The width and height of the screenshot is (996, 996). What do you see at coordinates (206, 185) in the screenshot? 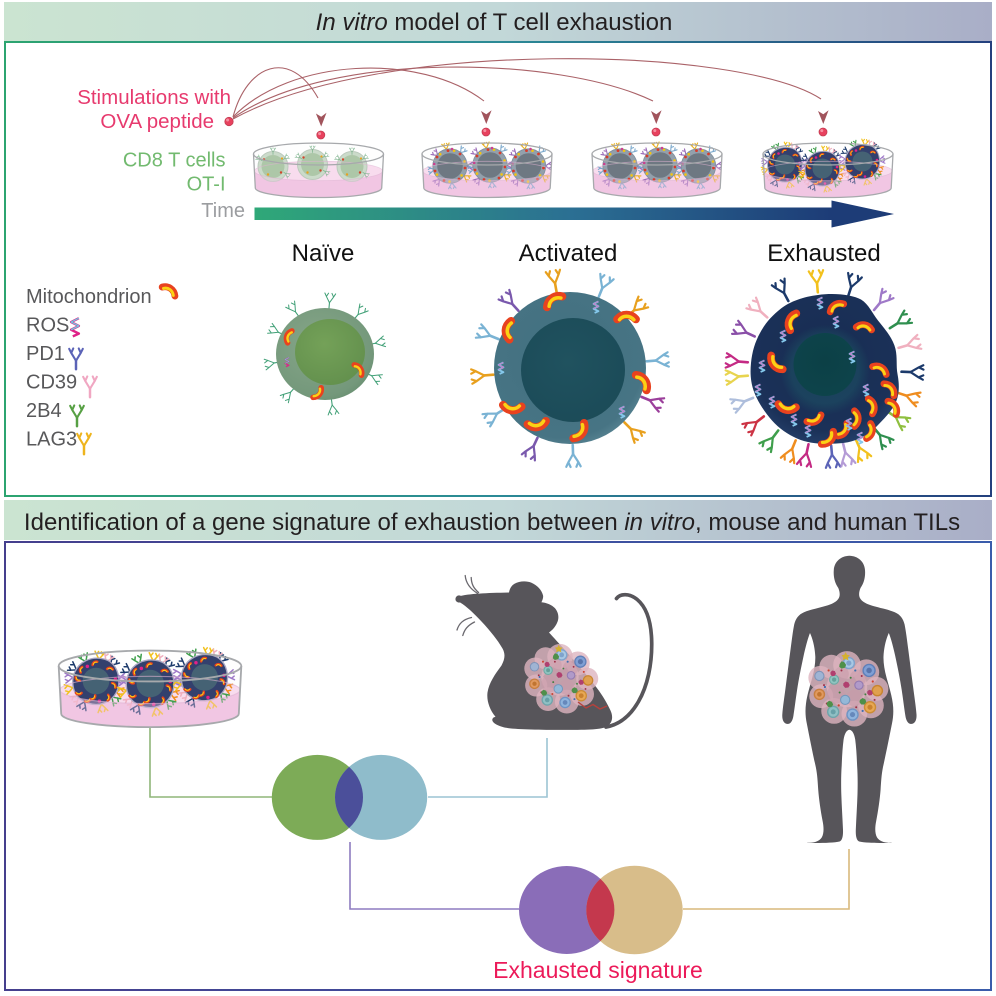
I see `svg-text: OT-I` at bounding box center [206, 185].